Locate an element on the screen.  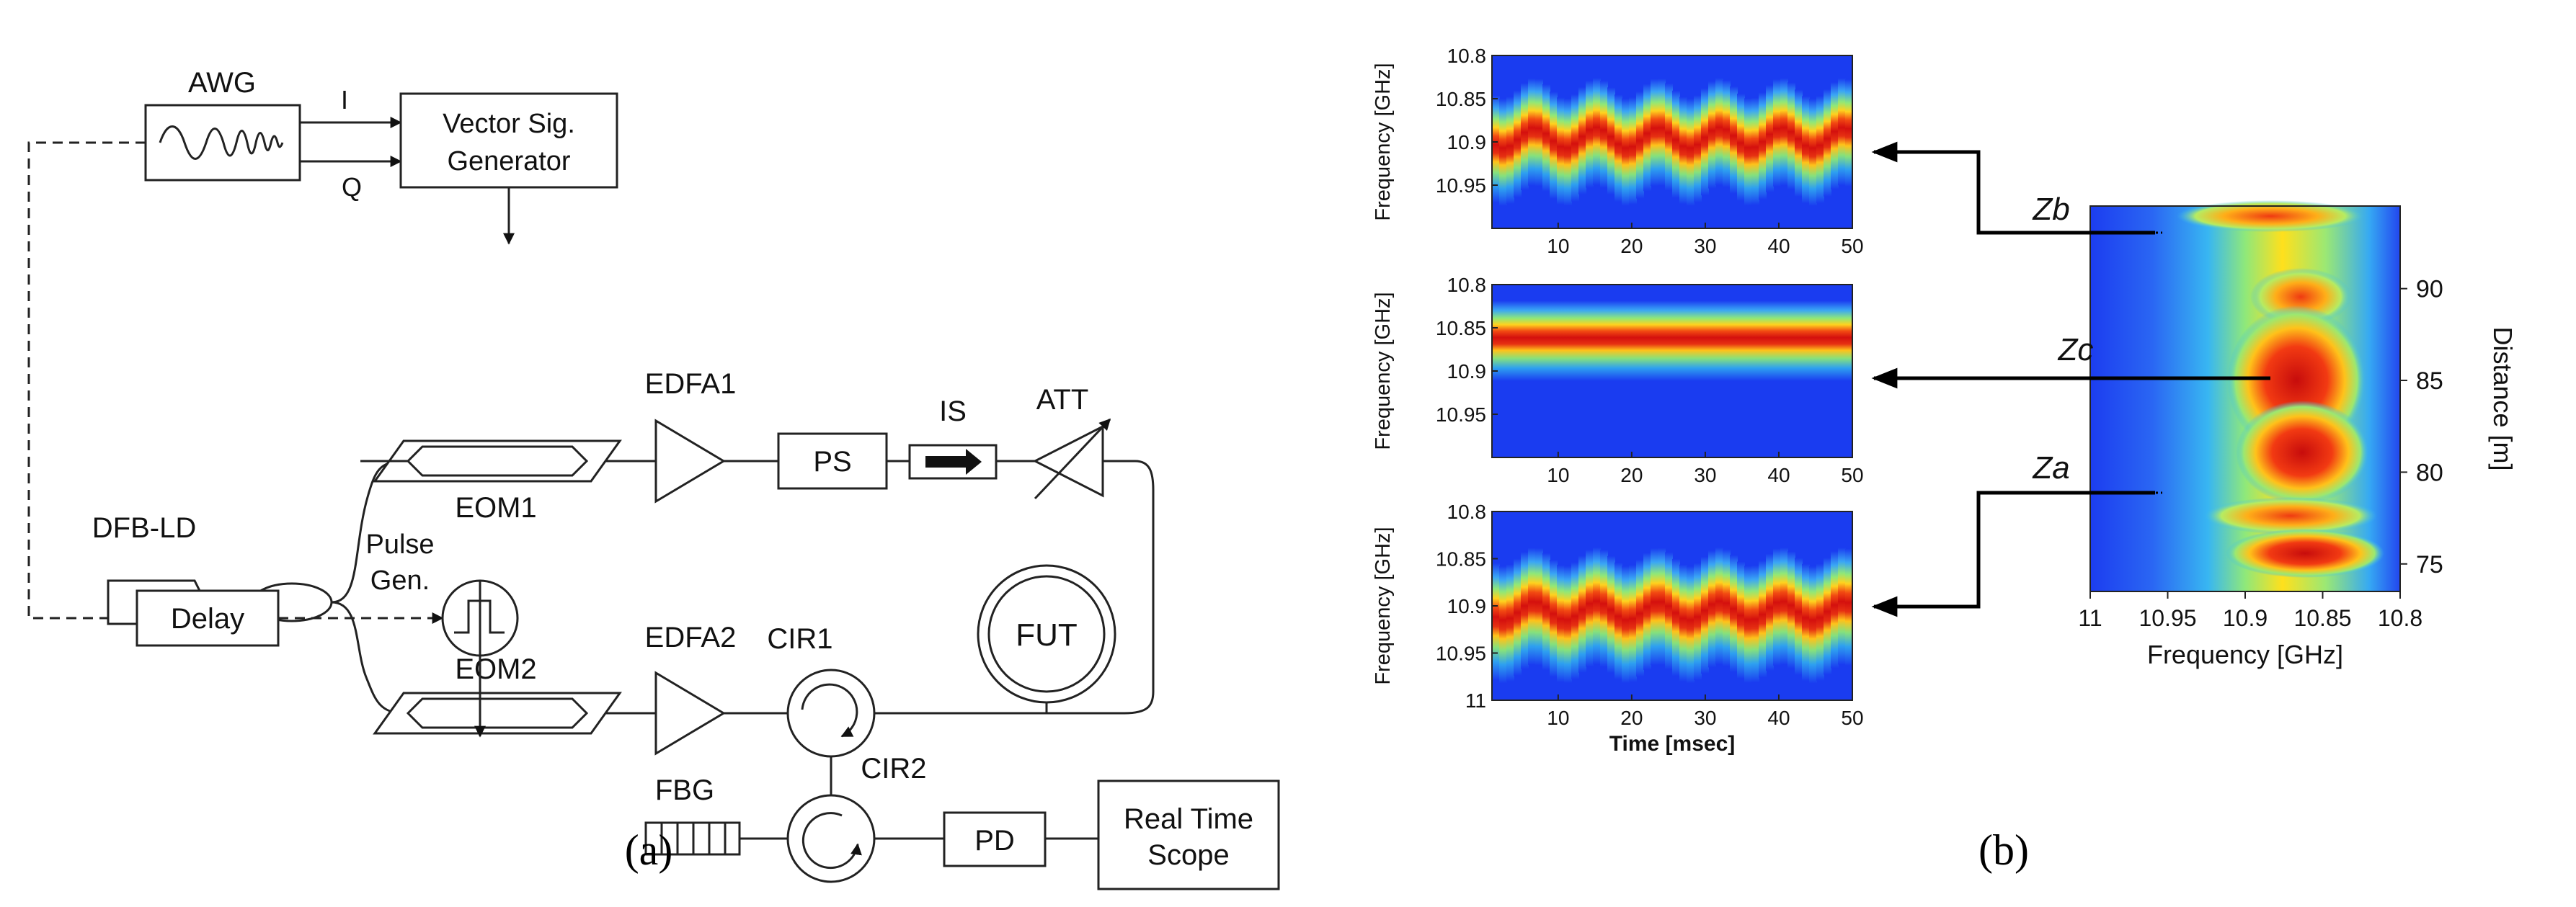
isolator-arrow-icon is located at coordinates (954, 462).